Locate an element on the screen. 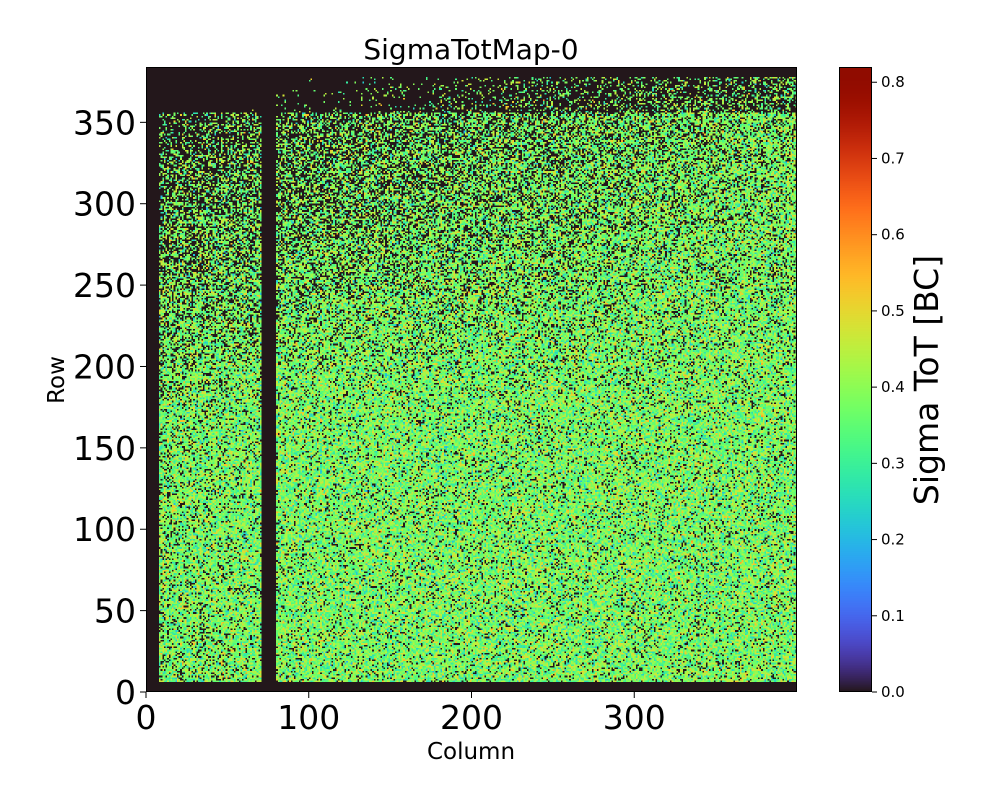  x-tick-label: 0 is located at coordinates (146, 717).